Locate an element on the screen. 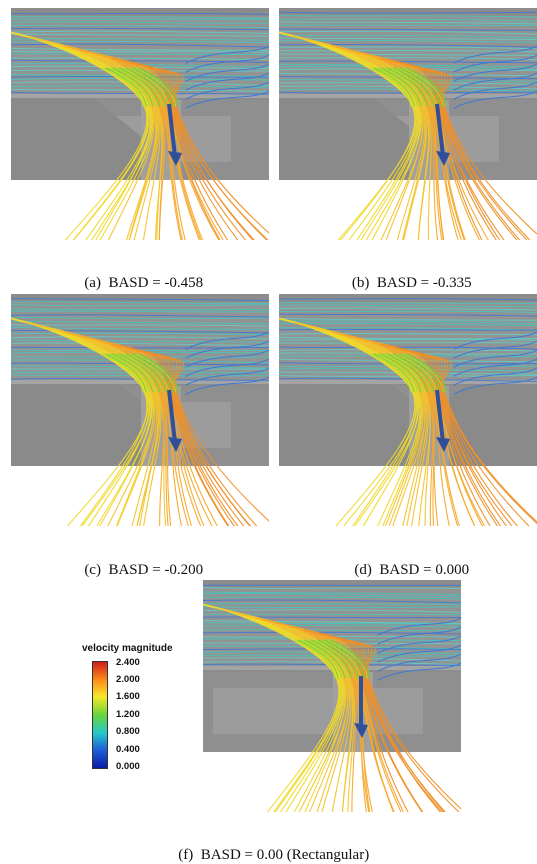 This screenshot has height=864, width=537. legend-tick: 1.600 is located at coordinates (128, 696).